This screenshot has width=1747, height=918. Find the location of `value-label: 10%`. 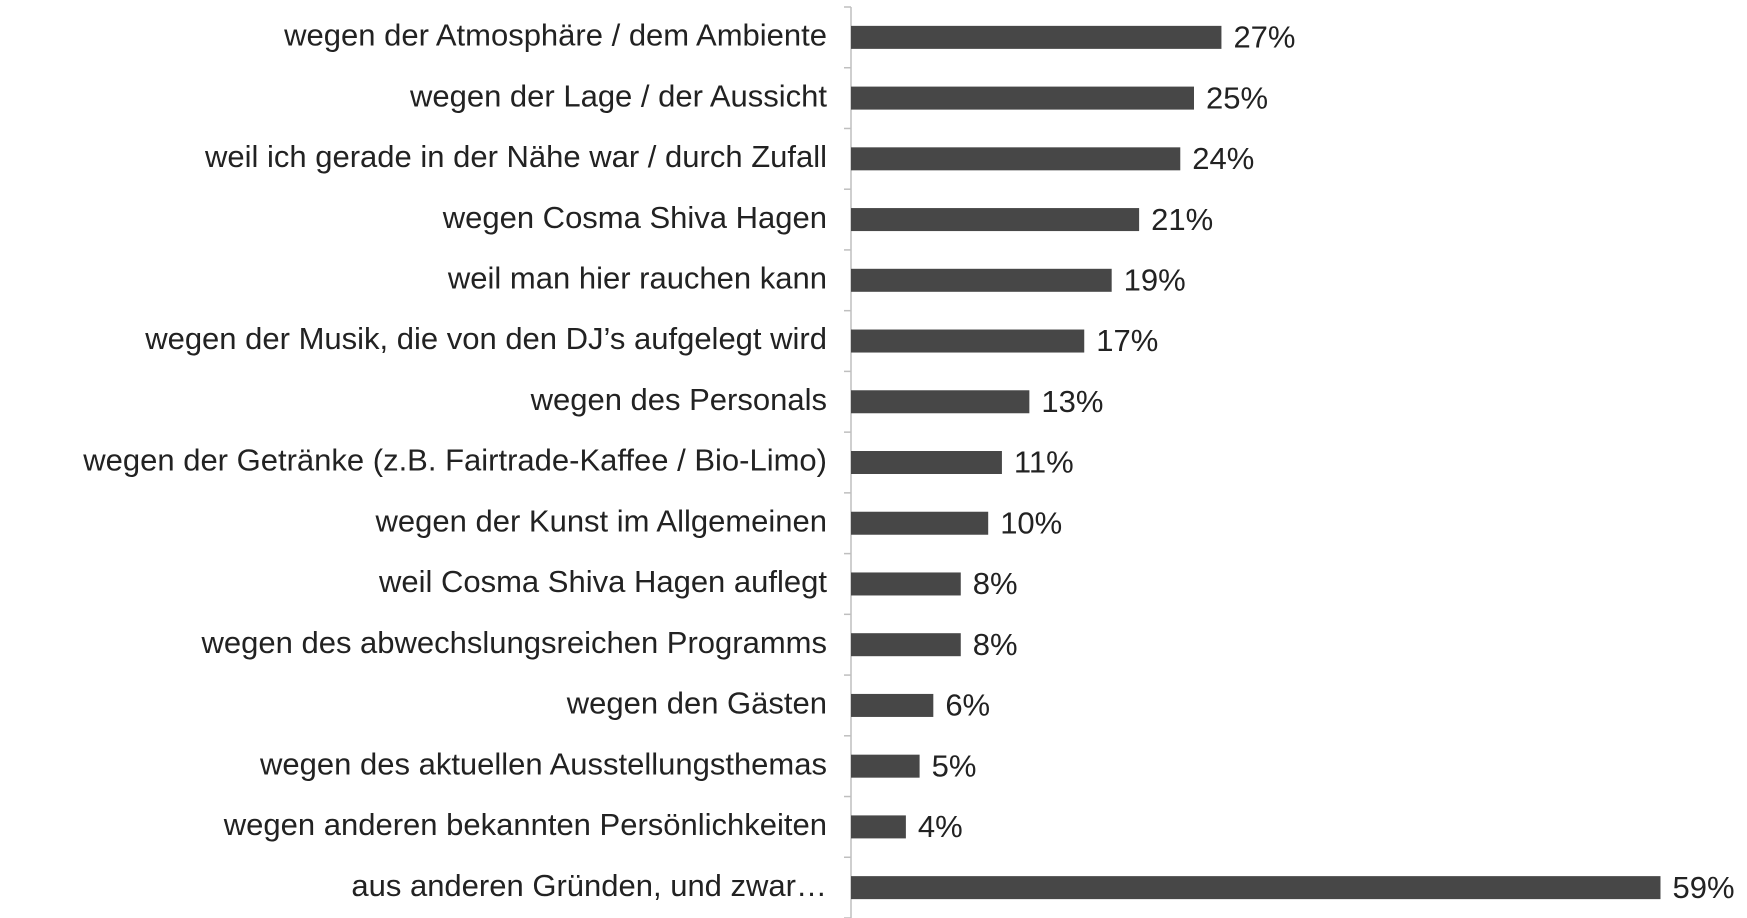

value-label: 10% is located at coordinates (1031, 522).